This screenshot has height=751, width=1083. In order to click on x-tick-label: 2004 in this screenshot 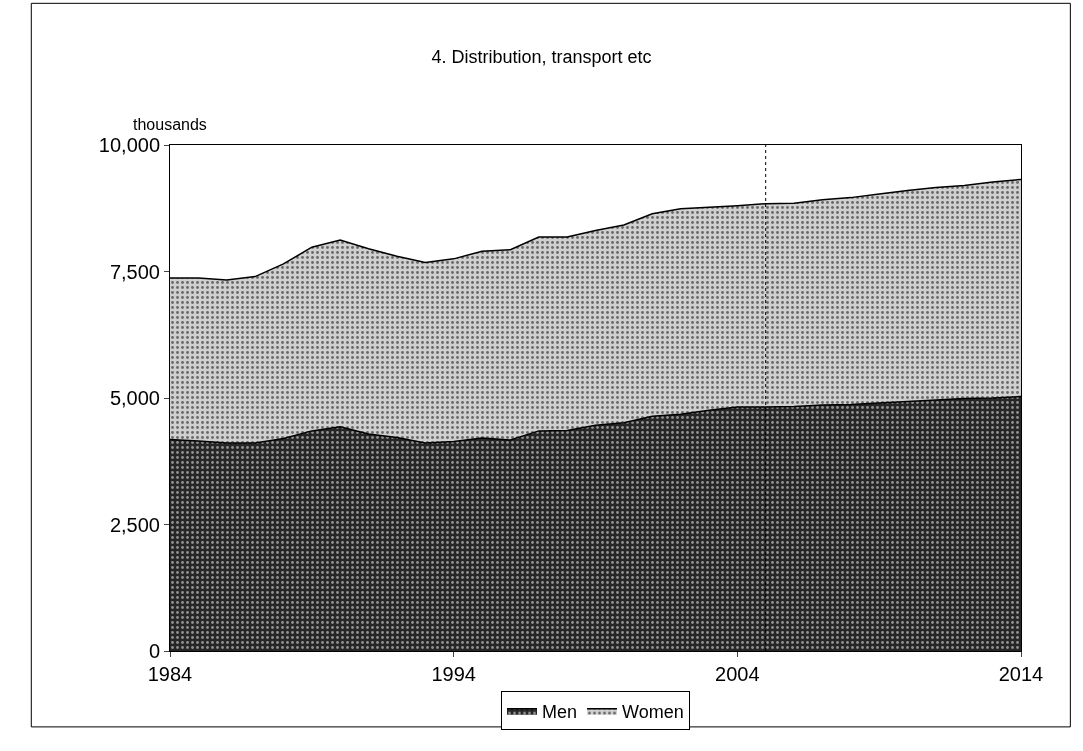, I will do `click(737, 674)`.